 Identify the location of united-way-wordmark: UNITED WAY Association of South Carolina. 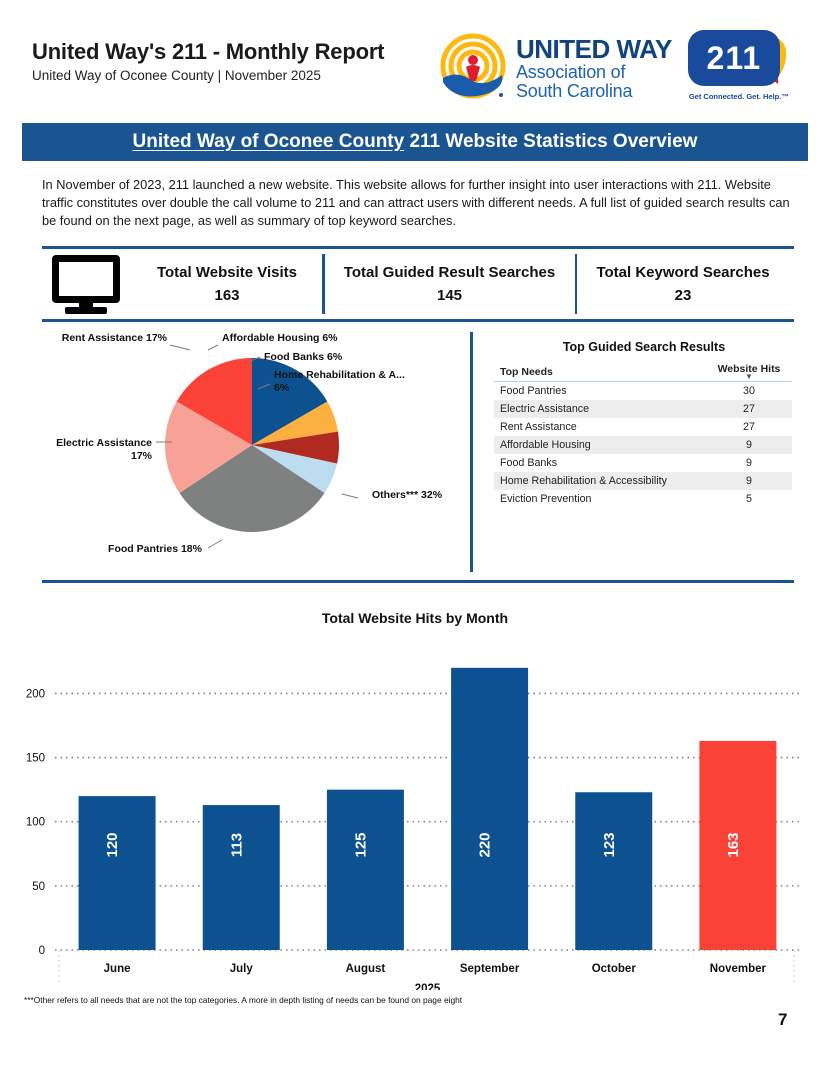
(594, 68).